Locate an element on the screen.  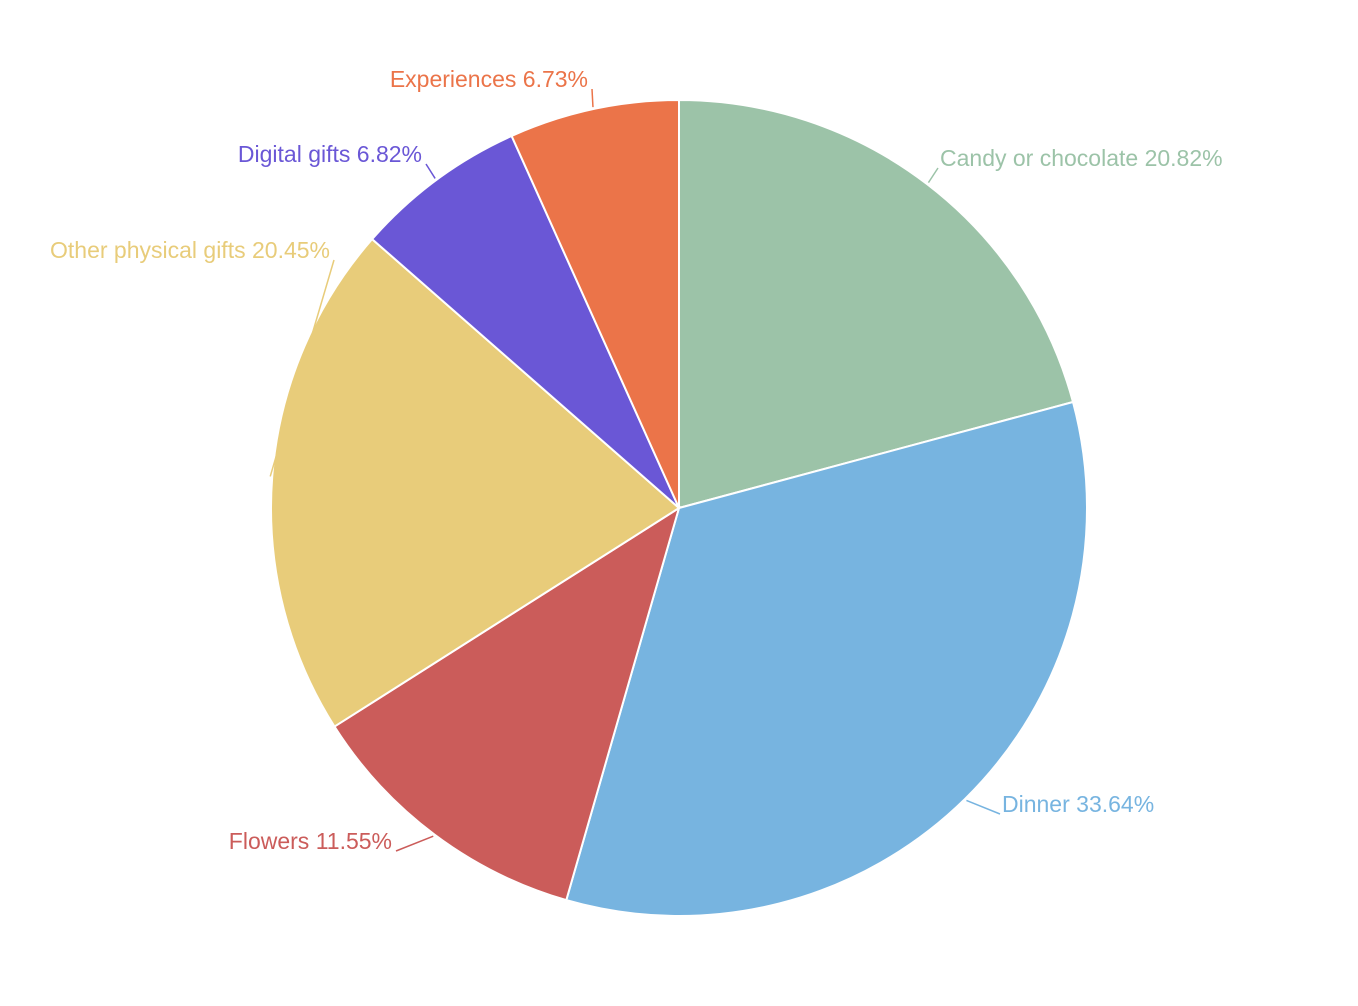
slice-label: Candy or chocolate 20.82% is located at coordinates (1081, 158).